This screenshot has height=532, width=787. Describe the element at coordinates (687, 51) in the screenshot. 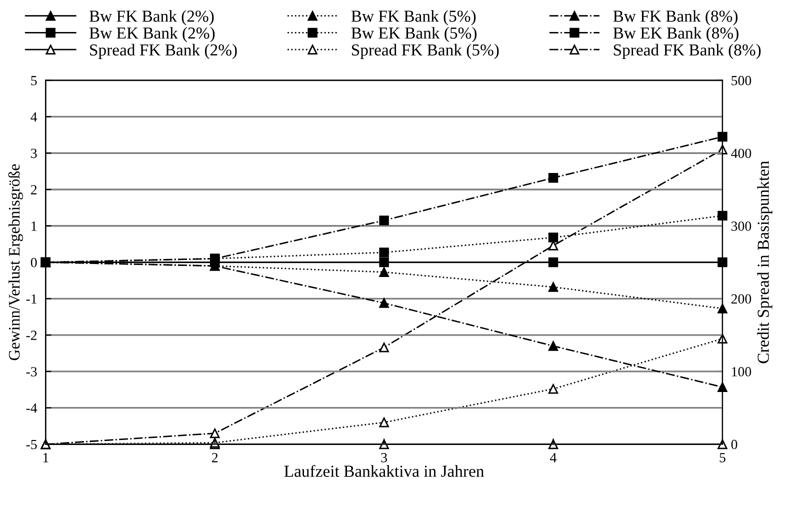

I see `legend-label: Spread FK Bank (8%)` at that location.